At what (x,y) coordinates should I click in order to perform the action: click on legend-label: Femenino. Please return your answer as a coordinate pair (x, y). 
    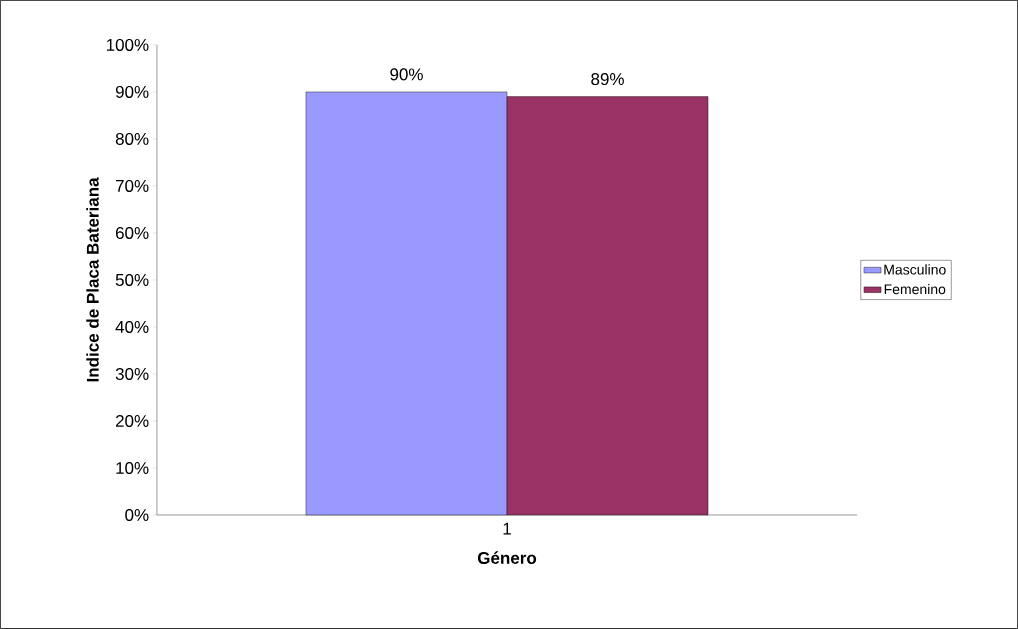
    Looking at the image, I should click on (915, 289).